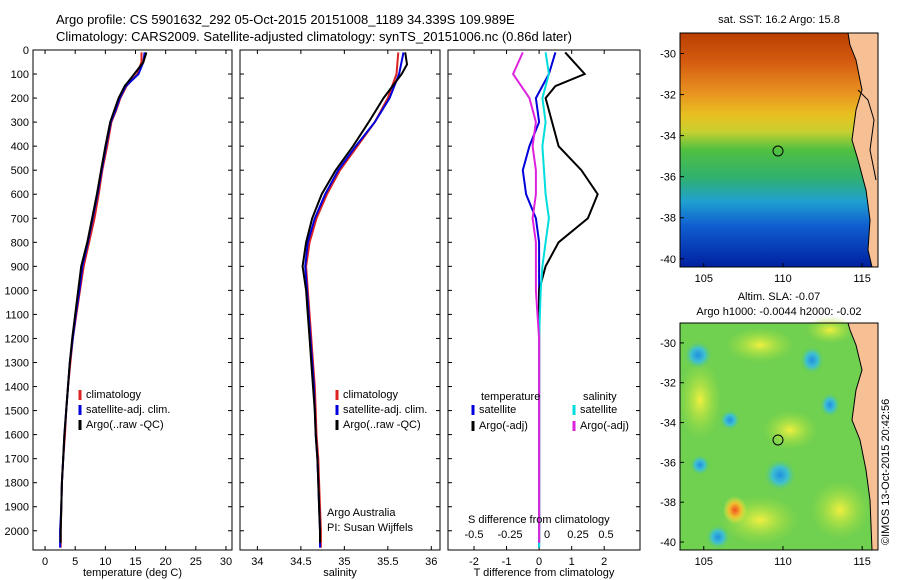 The image size is (900, 580). I want to click on map-x-tick-label: 105, so click(704, 279).